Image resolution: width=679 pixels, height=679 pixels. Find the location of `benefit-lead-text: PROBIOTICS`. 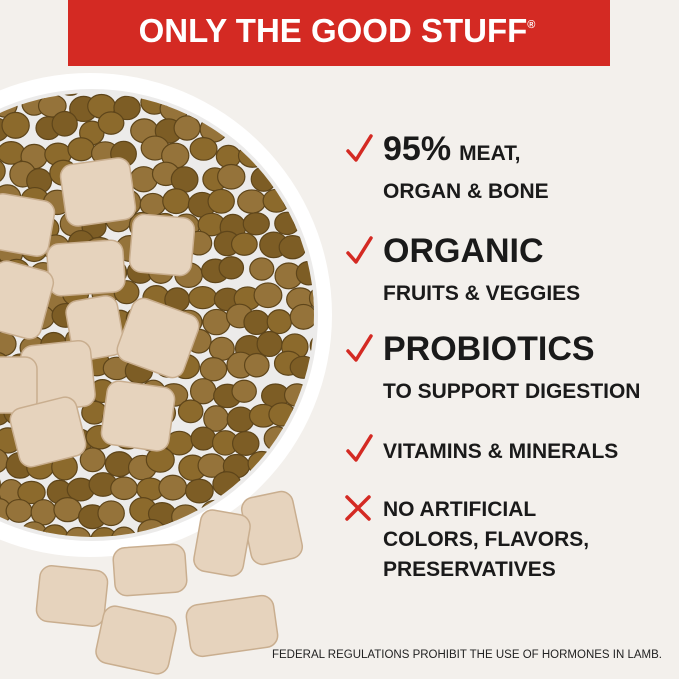

benefit-lead-text: PROBIOTICS is located at coordinates (489, 349).